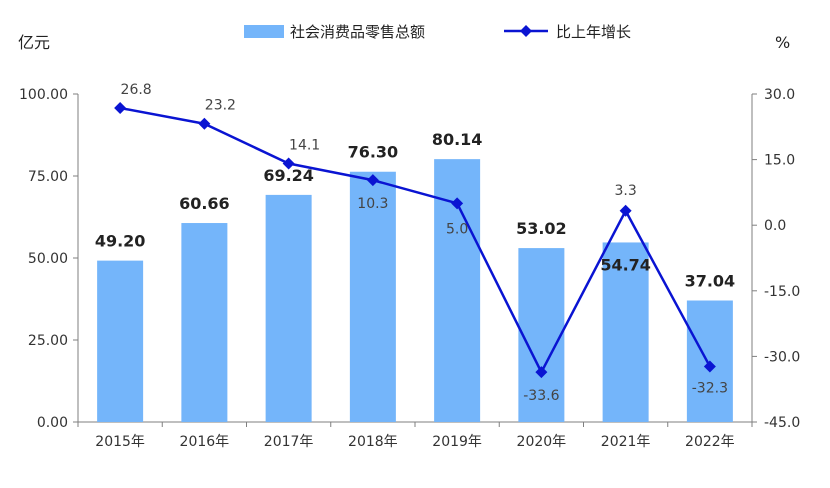 Image resolution: width=830 pixels, height=488 pixels. What do you see at coordinates (710, 442) in the screenshot?
I see `x-tick-label: 2022年` at bounding box center [710, 442].